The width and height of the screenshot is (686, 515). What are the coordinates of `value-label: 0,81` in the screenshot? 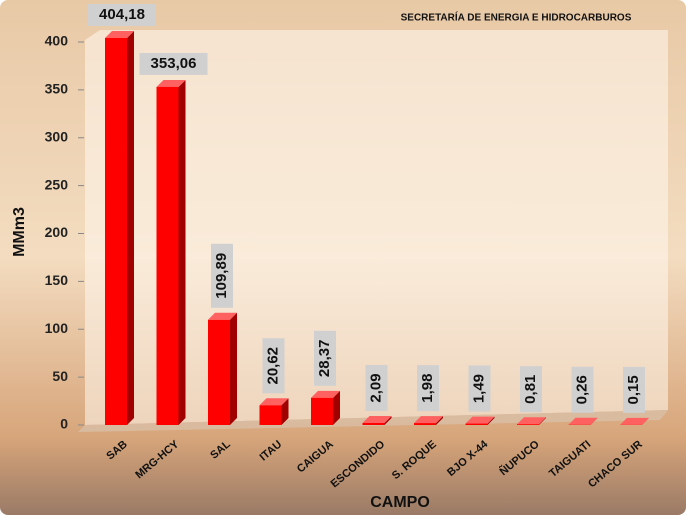 It's located at (530, 389).